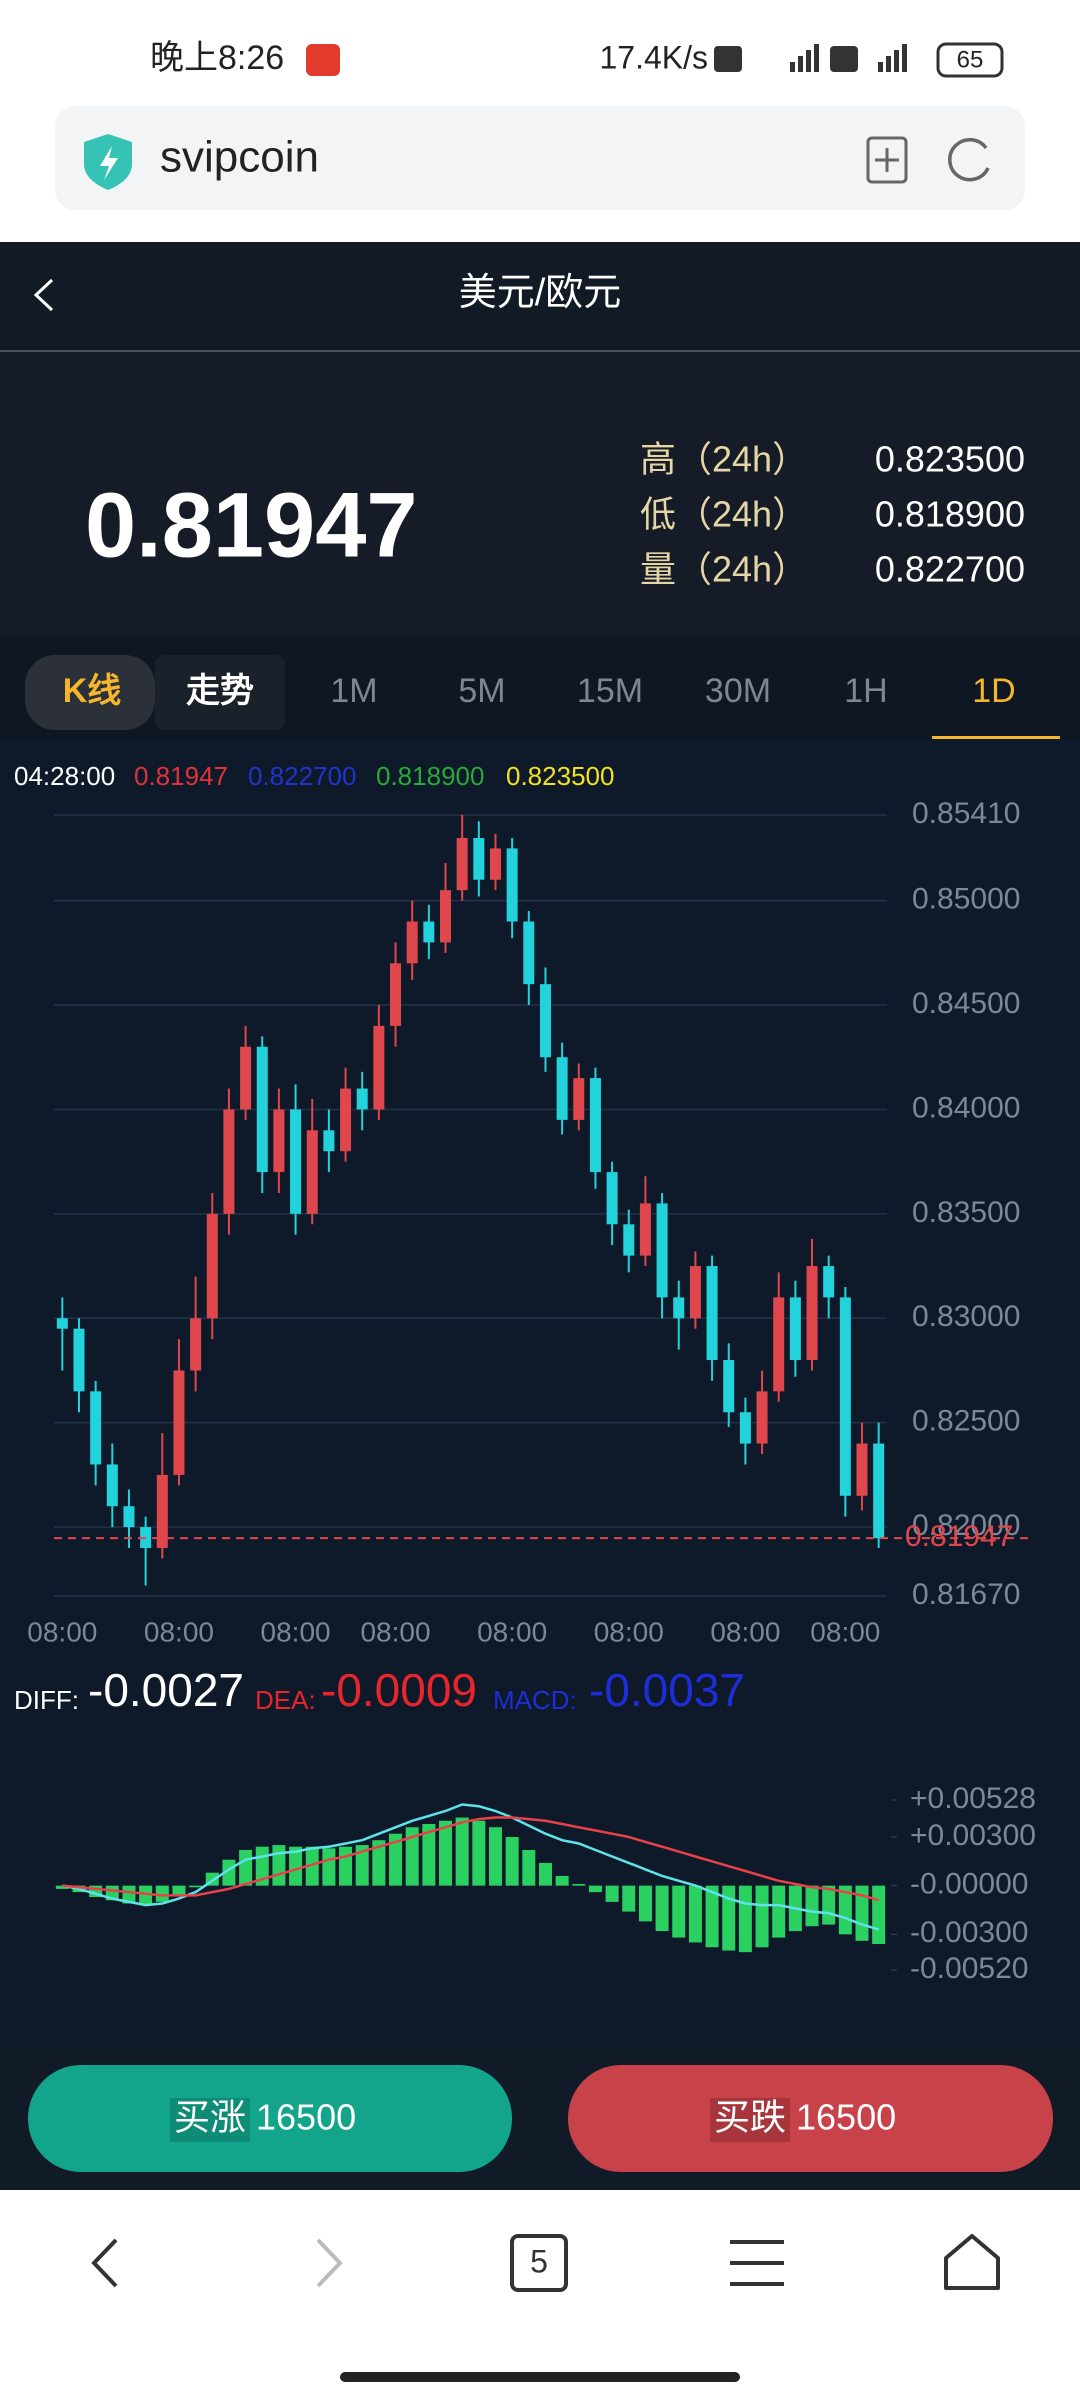 The image size is (1080, 2400). Describe the element at coordinates (353, 691) in the screenshot. I see `tab: 1M` at that location.